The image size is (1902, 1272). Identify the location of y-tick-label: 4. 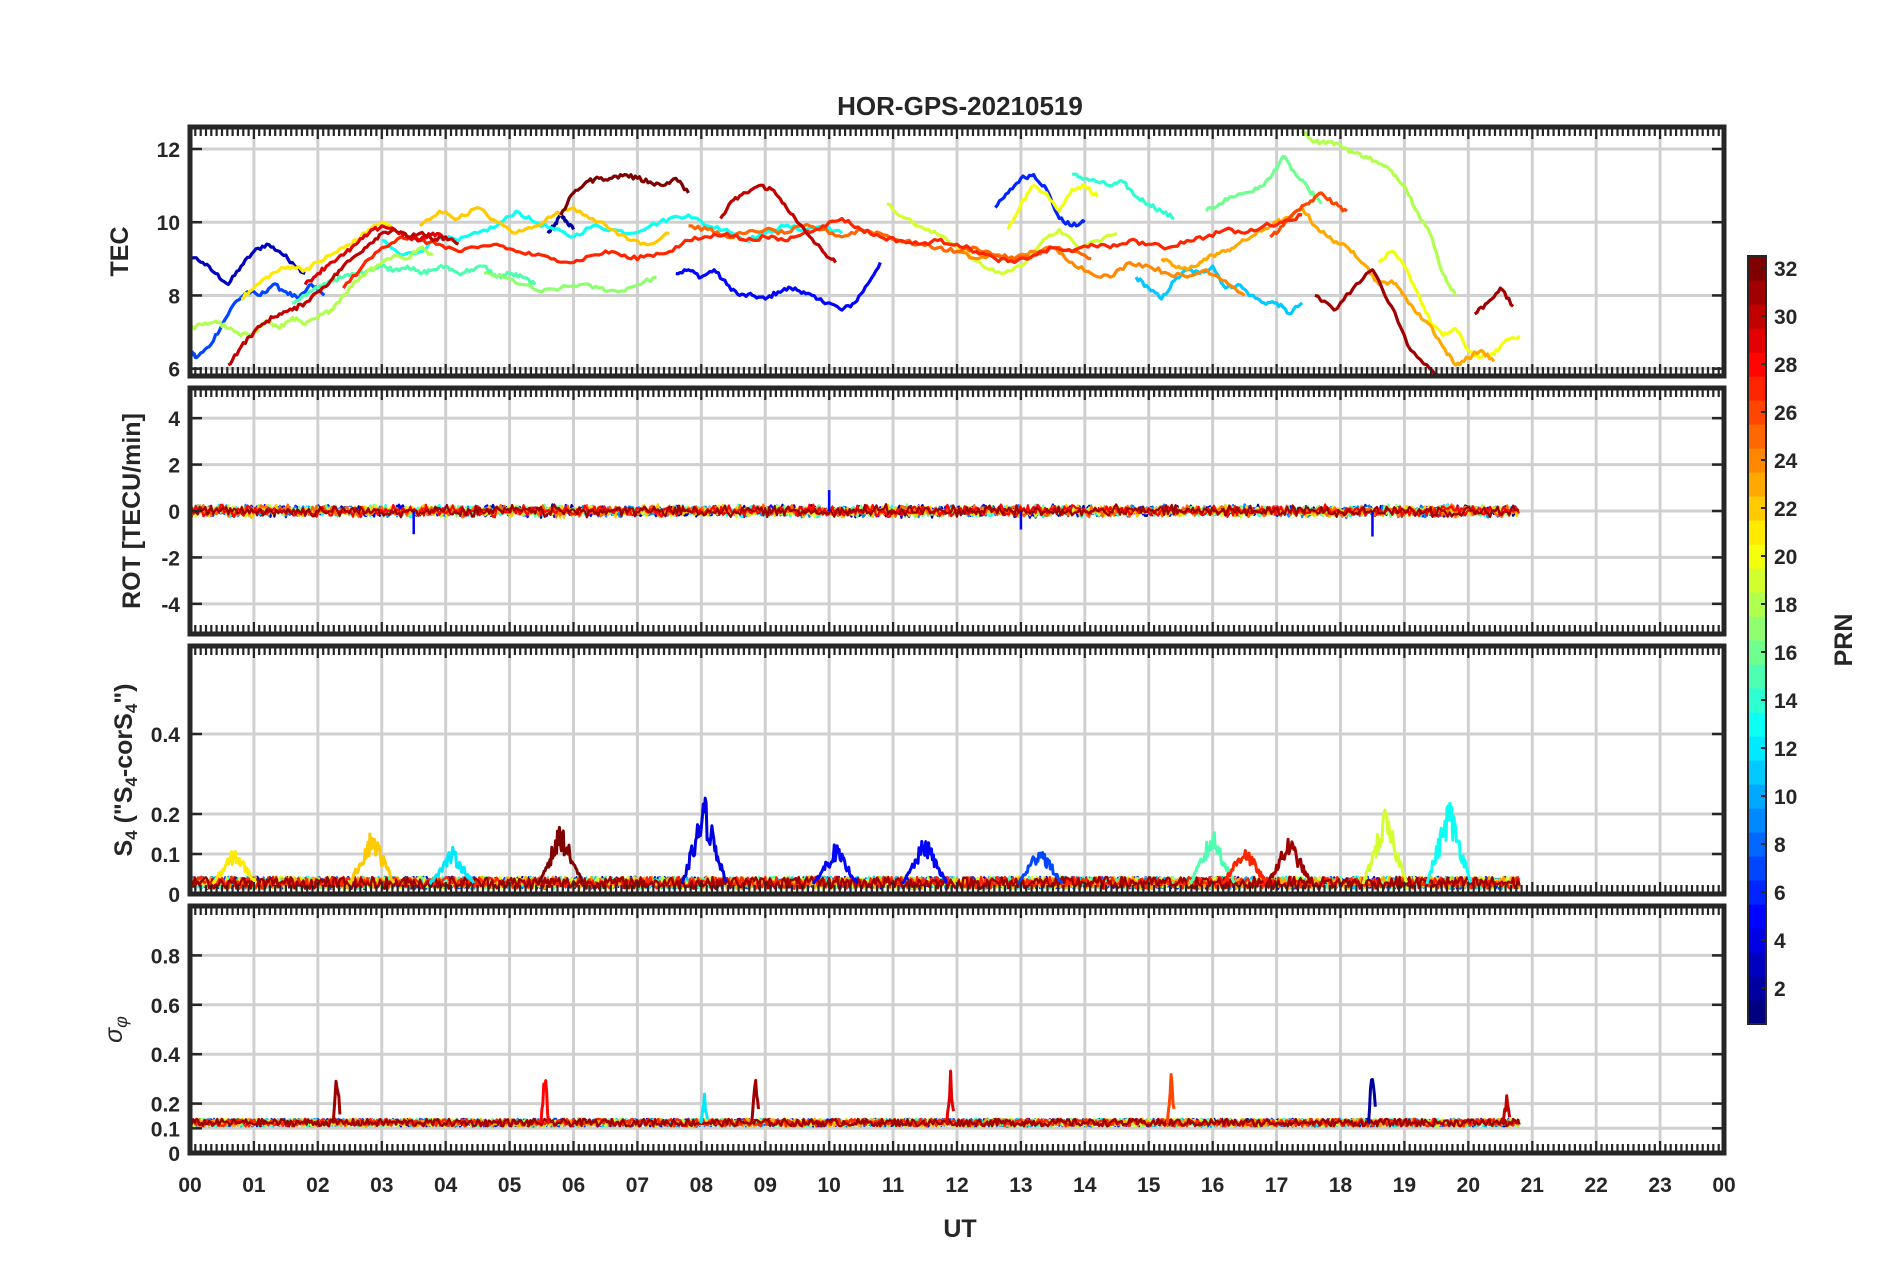
(174, 419).